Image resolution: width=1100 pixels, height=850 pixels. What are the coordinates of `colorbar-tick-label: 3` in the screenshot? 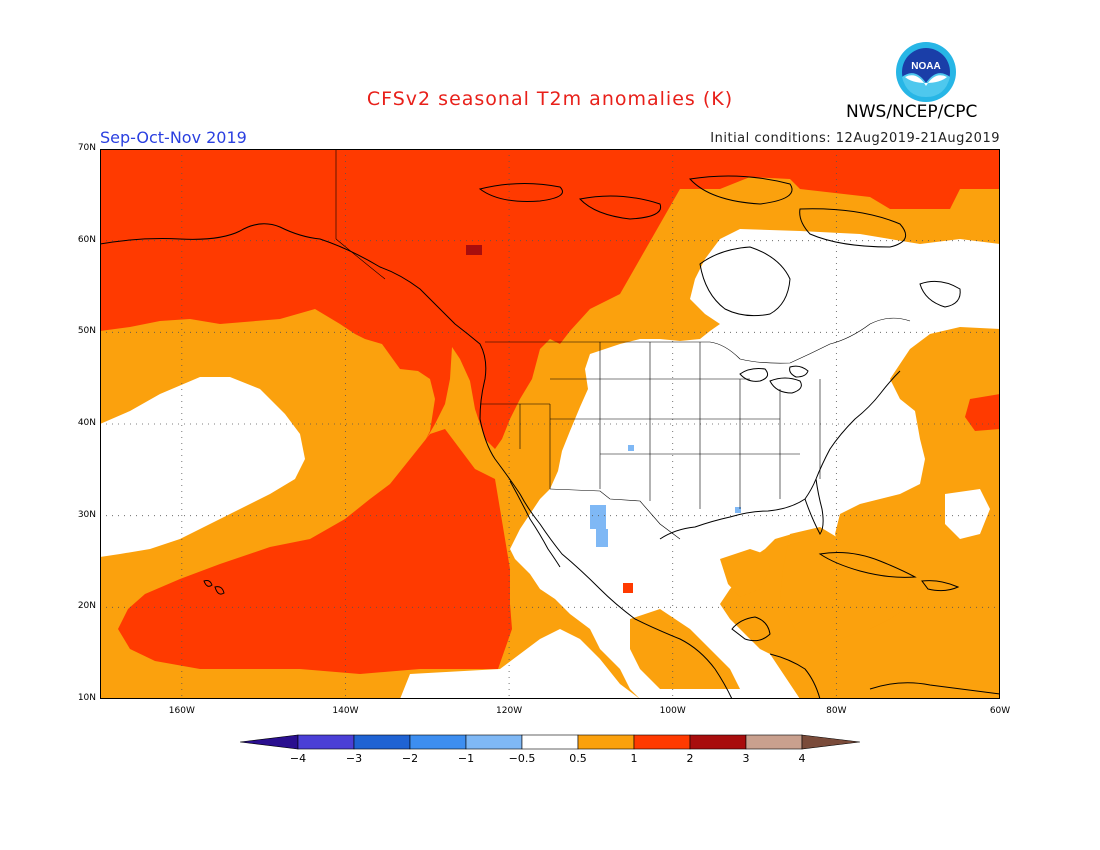 It's located at (746, 758).